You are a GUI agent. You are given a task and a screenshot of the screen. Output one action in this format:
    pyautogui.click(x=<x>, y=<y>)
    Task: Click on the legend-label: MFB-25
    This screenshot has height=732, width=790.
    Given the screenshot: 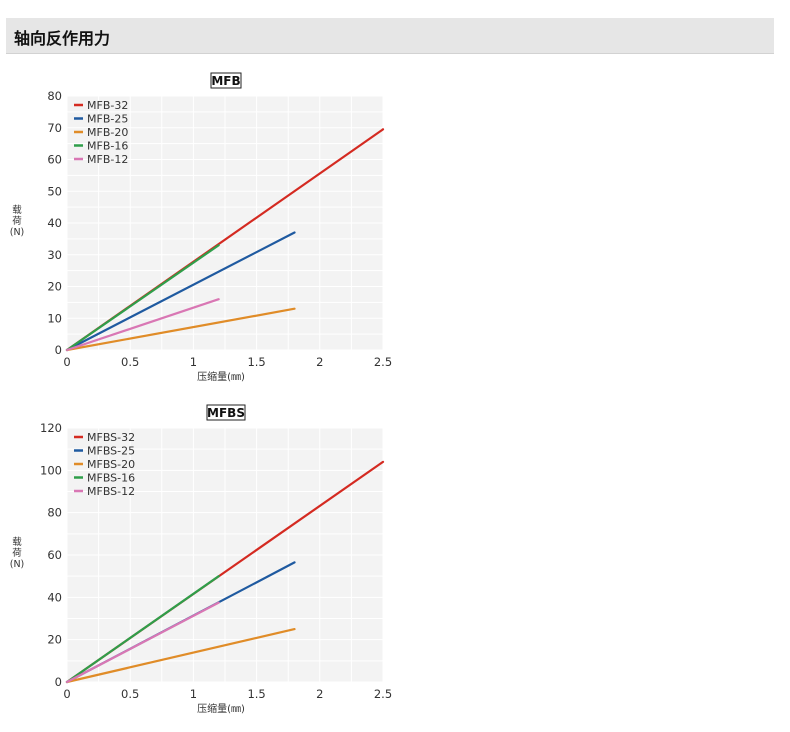 What is the action you would take?
    pyautogui.click(x=107, y=119)
    